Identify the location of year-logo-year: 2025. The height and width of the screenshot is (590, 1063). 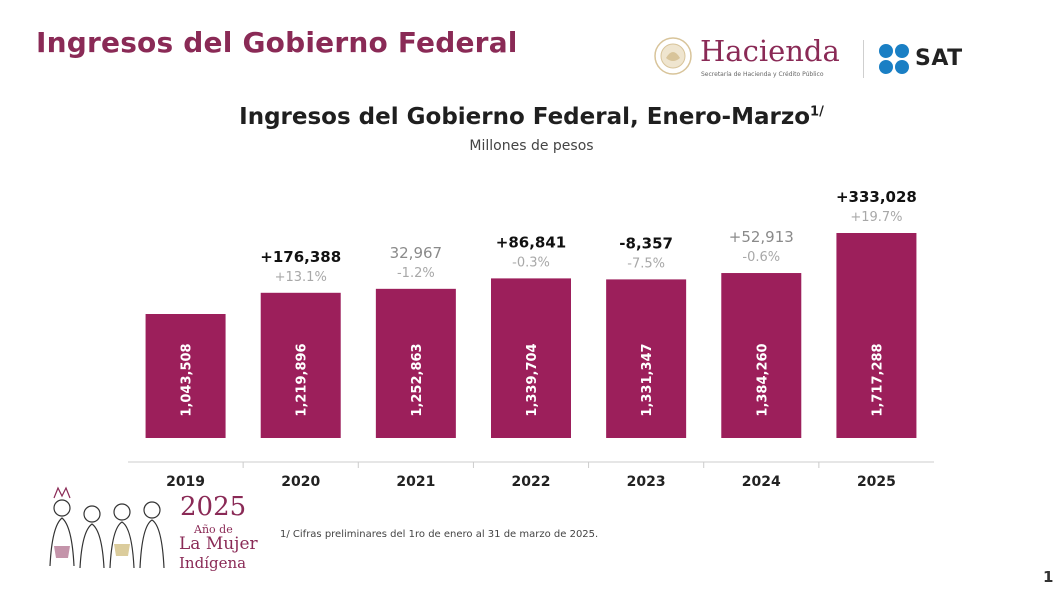
(213, 507).